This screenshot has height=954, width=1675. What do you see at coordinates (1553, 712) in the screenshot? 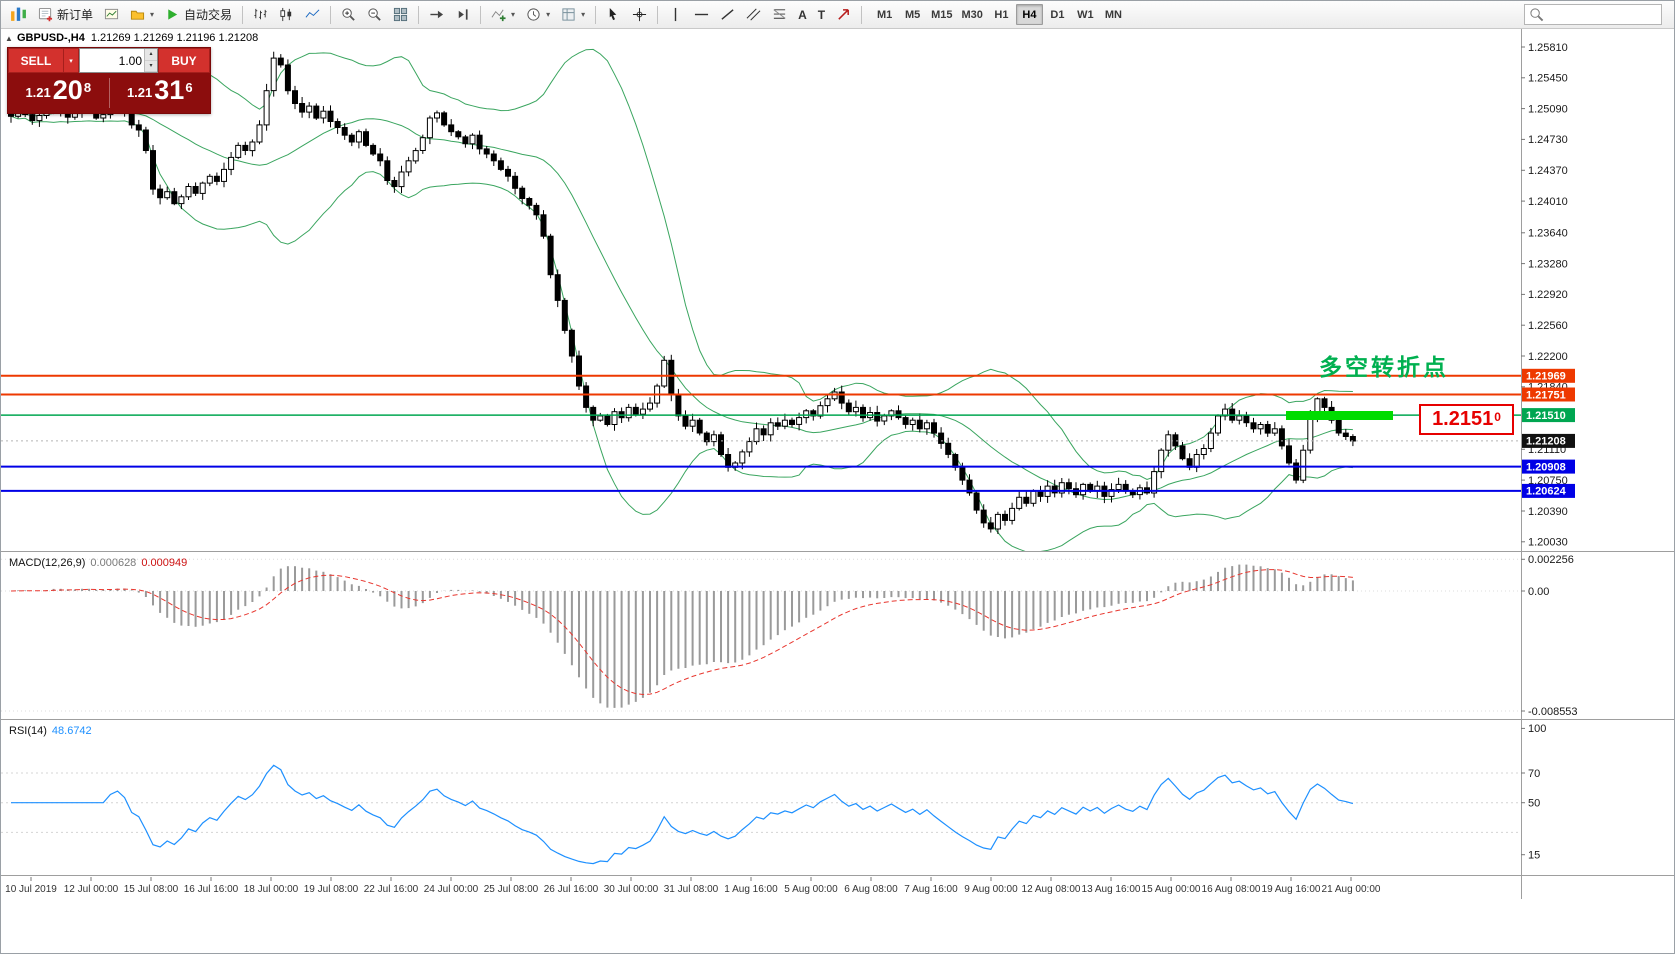
I see `macd-axis-tick: -0.008553` at bounding box center [1553, 712].